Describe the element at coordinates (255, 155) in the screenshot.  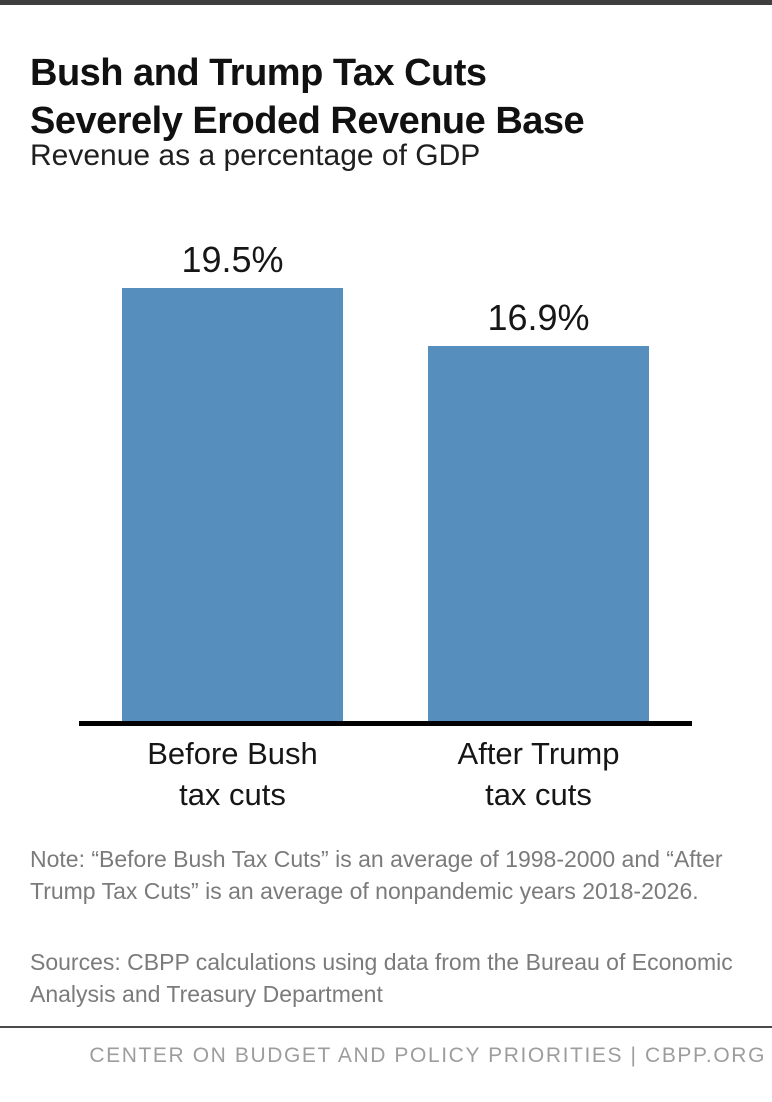
I see `chart-subtitle: Revenue as a percentage of GDP` at that location.